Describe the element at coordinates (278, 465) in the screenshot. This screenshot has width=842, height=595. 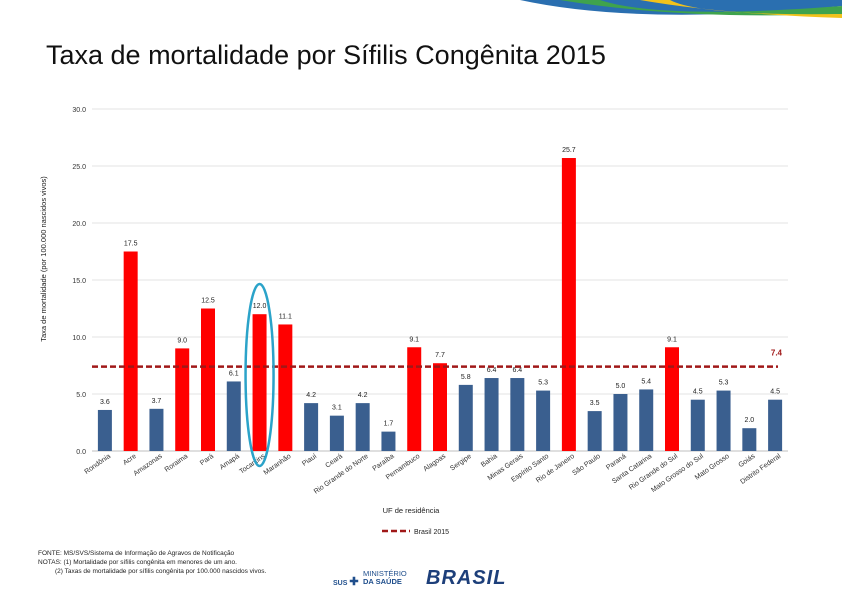
I see `x-tick-label: Maranhão` at that location.